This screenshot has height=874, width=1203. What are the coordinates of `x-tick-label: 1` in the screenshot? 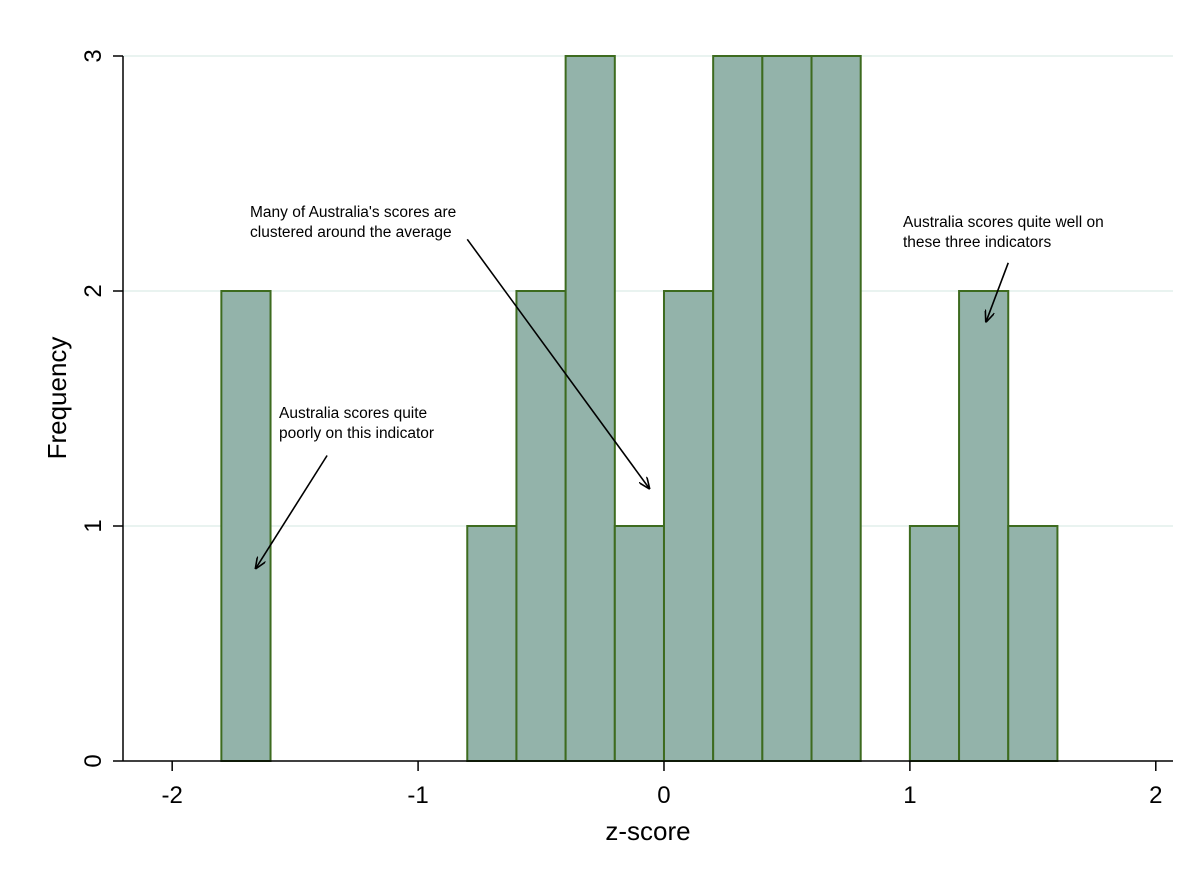 It's located at (909, 795).